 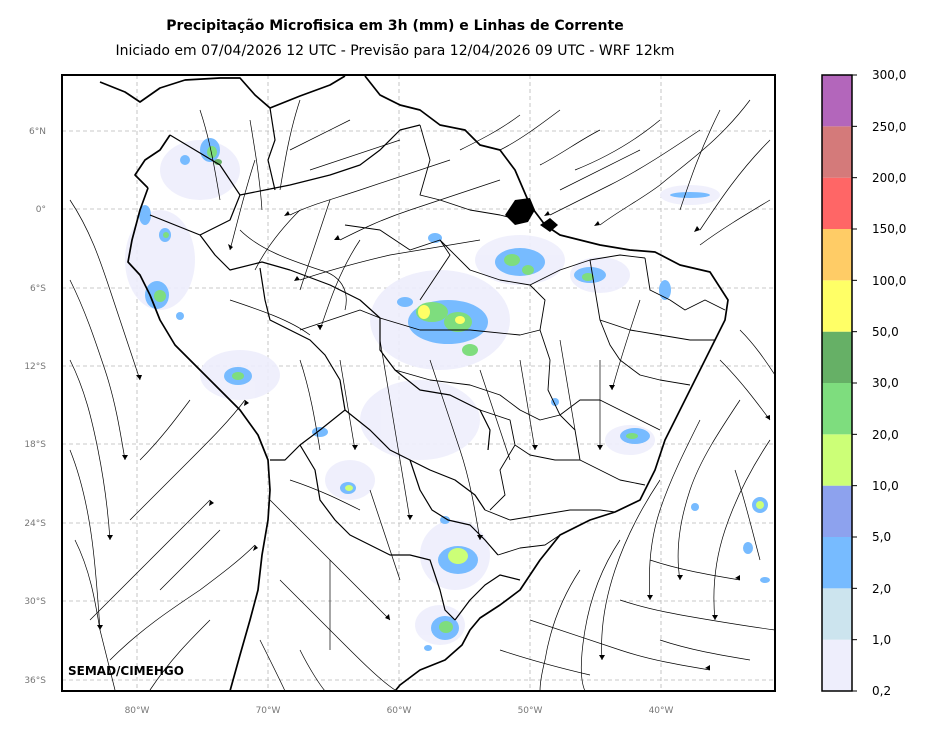 I want to click on latitude-labels: 6°N 0° 6°S 12°S 18°S 24°S 30°S 36°S, so click(x=35, y=406).